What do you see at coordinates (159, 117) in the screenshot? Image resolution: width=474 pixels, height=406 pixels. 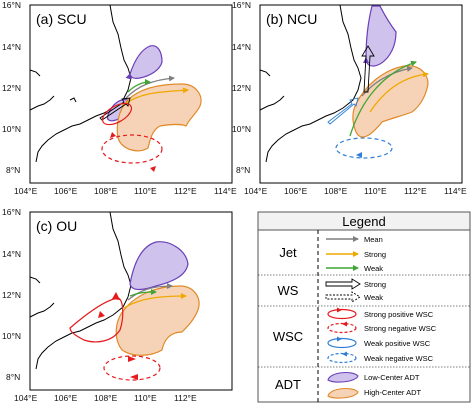 I see `panel-a-high-adt` at bounding box center [159, 117].